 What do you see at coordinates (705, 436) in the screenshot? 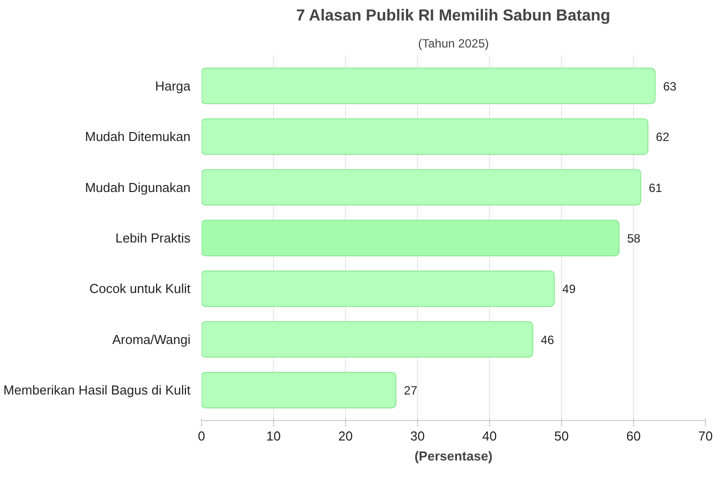
I see `x-tick-label: 70` at bounding box center [705, 436].